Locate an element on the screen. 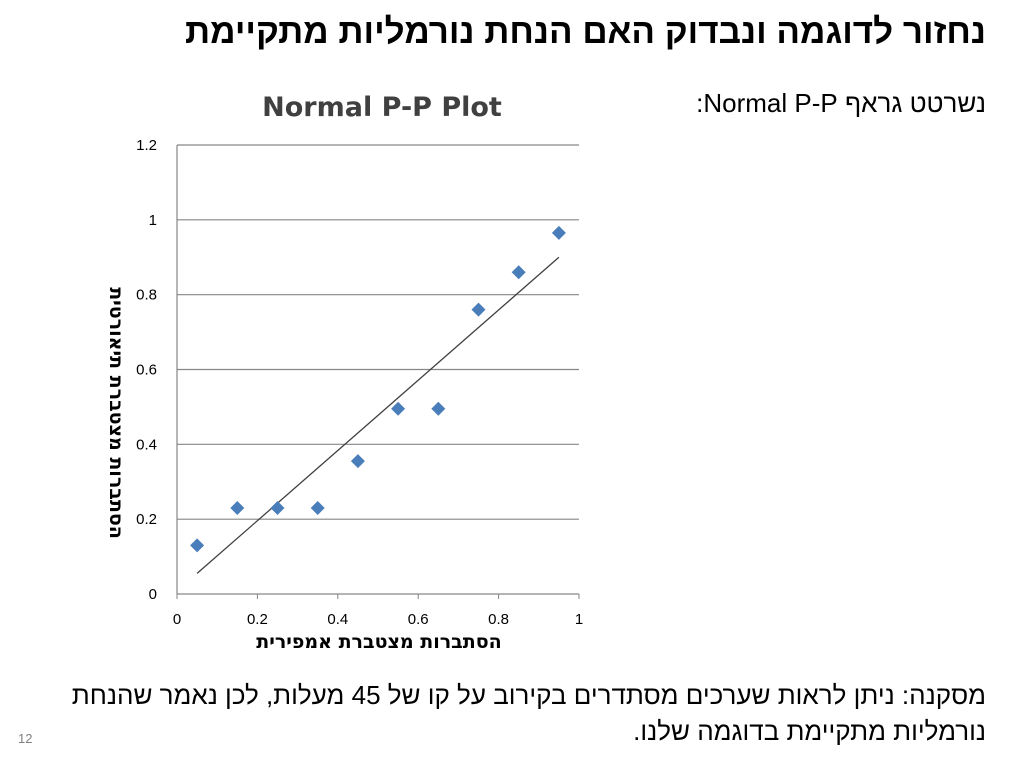 This screenshot has height=768, width=1024. chart-title: Normal P-P Plot is located at coordinates (382, 107).